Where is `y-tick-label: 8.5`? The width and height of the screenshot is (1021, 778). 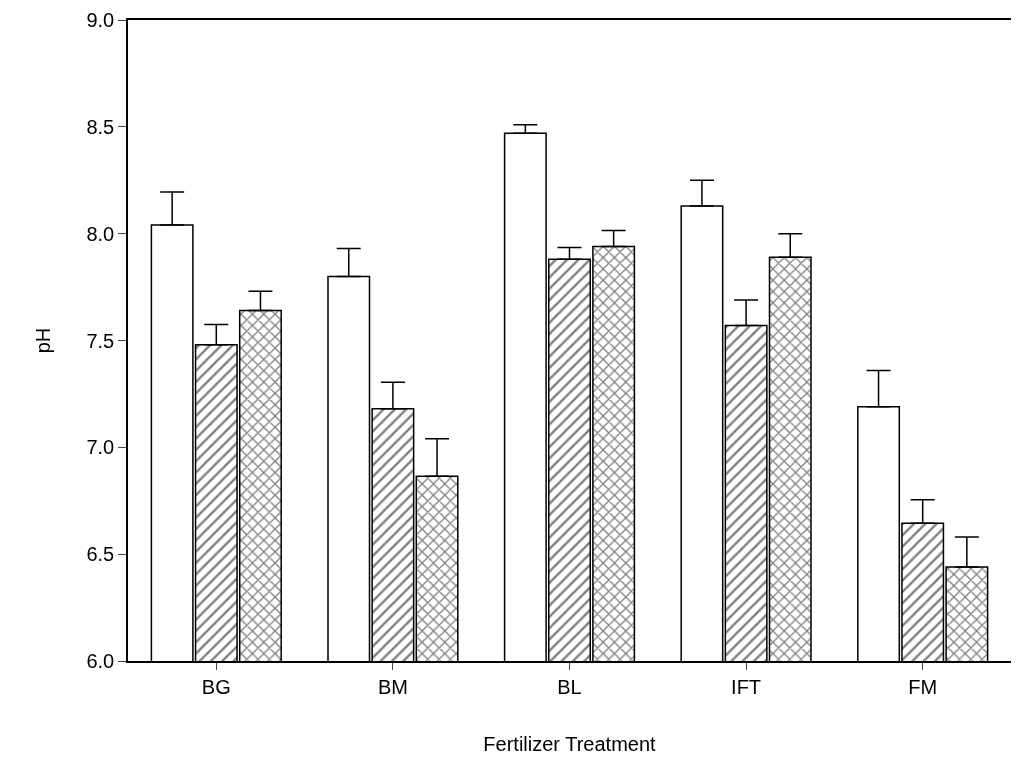 y-tick-label: 8.5 is located at coordinates (100, 126).